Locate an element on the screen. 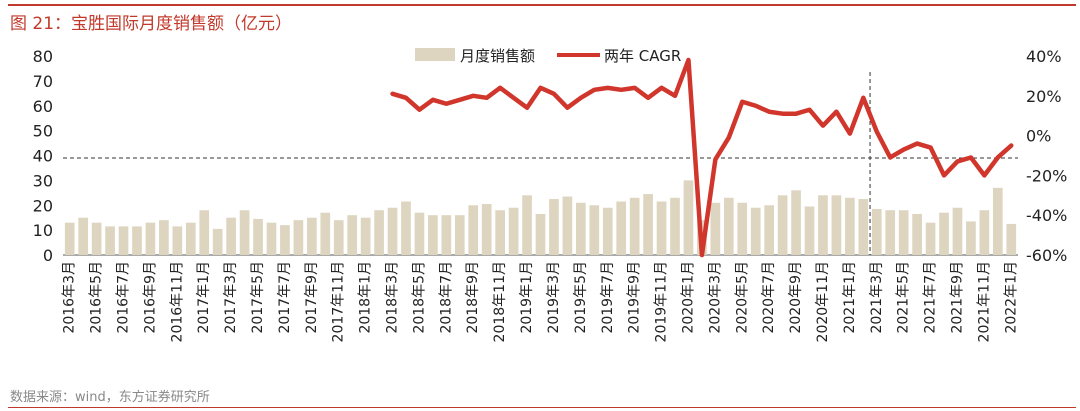 Image resolution: width=1080 pixels, height=411 pixels. x-tick-label: 2019年5月 is located at coordinates (581, 297).